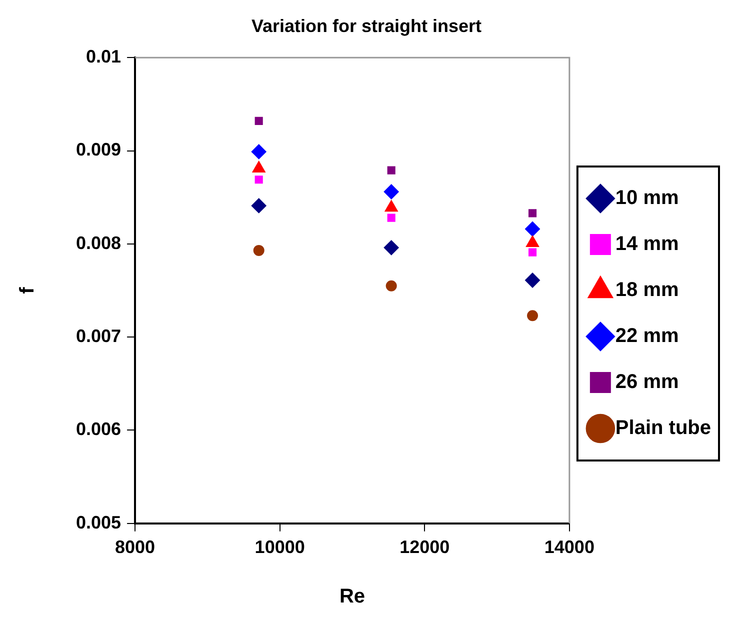  Describe the element at coordinates (104, 56) in the screenshot. I see `y-tick-label: 0.01` at that location.